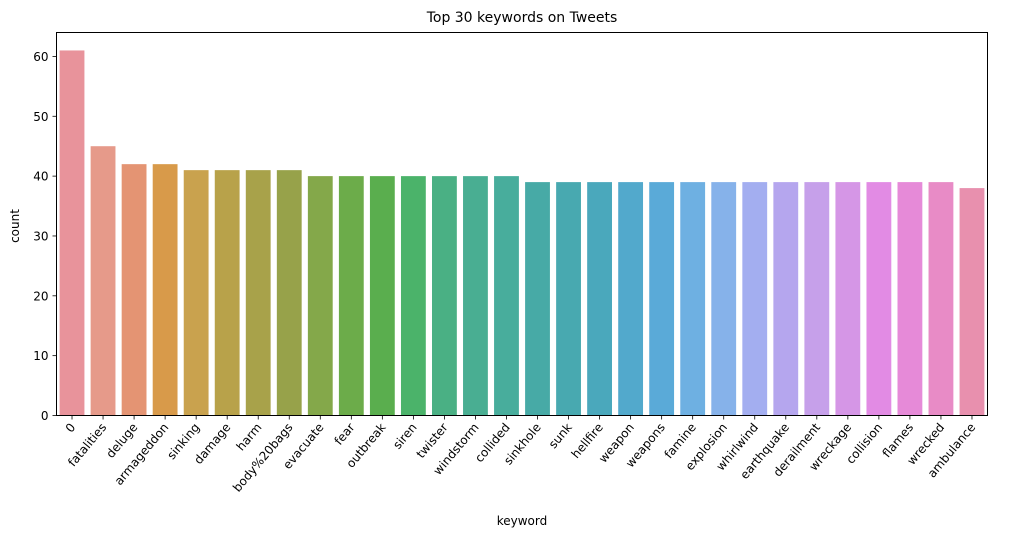  Describe the element at coordinates (15, 226) in the screenshot. I see `y-axis-title: count` at that location.